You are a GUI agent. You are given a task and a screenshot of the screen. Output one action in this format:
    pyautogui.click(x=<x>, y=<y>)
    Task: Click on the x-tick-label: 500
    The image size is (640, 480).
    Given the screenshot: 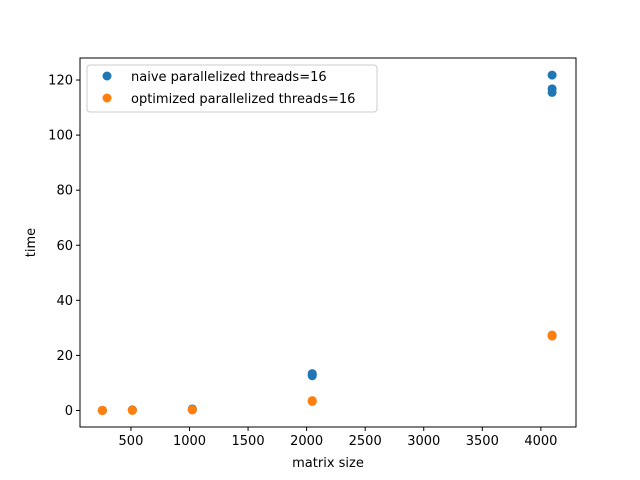 What is the action you would take?
    pyautogui.click(x=131, y=441)
    